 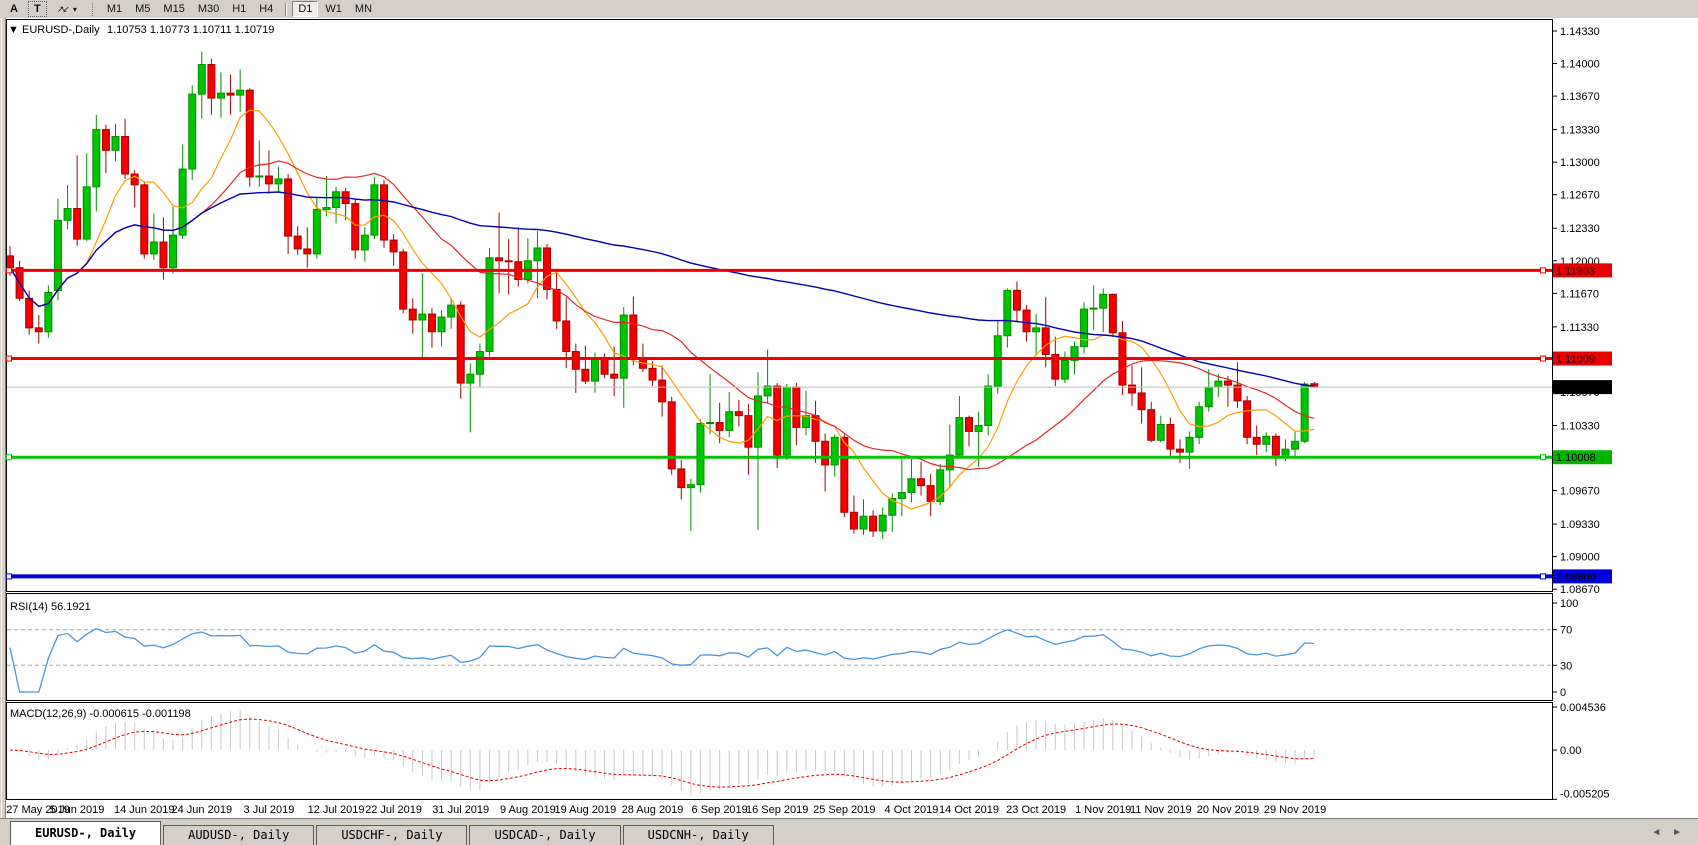 What do you see at coordinates (1580, 32) in the screenshot?
I see `price-tick-label: 1.14330` at bounding box center [1580, 32].